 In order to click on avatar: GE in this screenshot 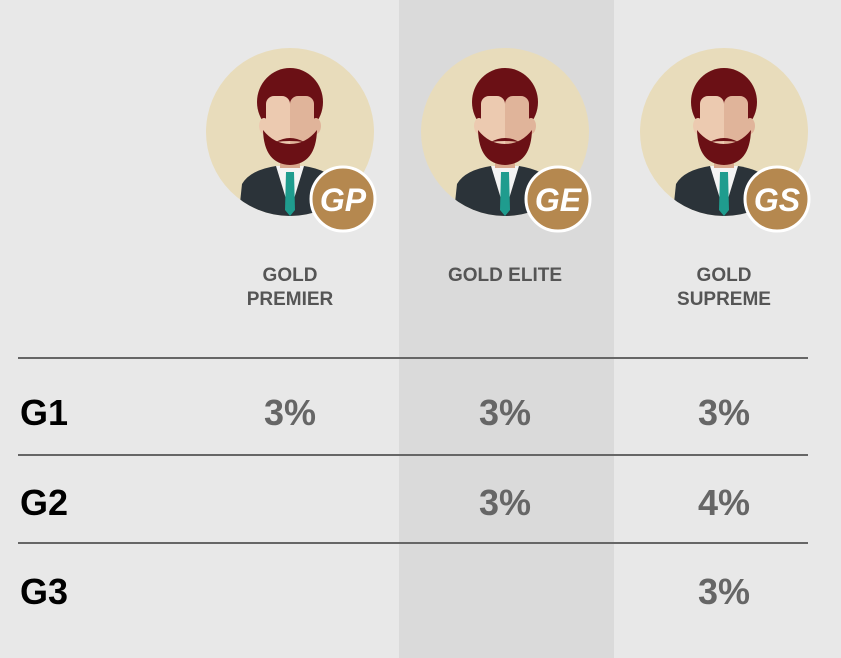, I will do `click(506, 140)`.